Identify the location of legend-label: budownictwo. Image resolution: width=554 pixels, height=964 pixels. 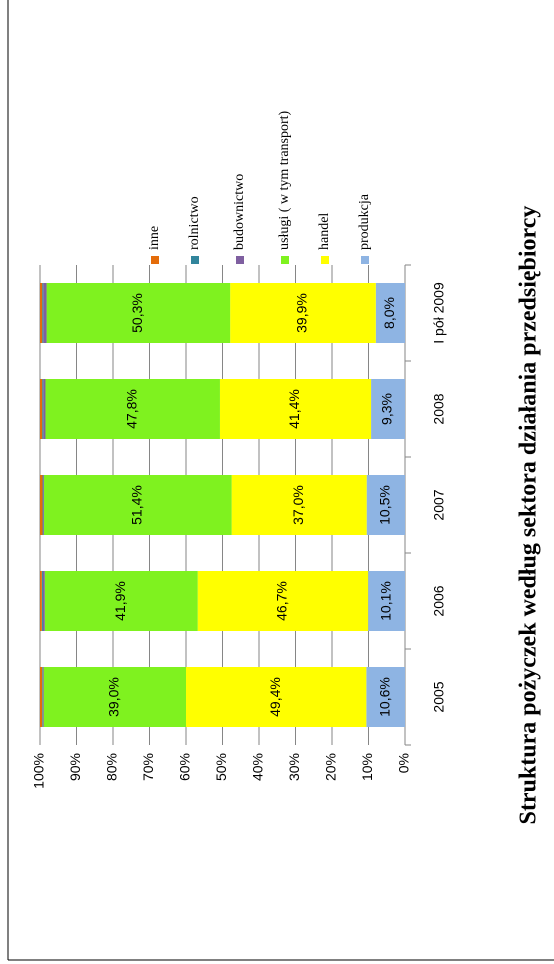
(239, 212).